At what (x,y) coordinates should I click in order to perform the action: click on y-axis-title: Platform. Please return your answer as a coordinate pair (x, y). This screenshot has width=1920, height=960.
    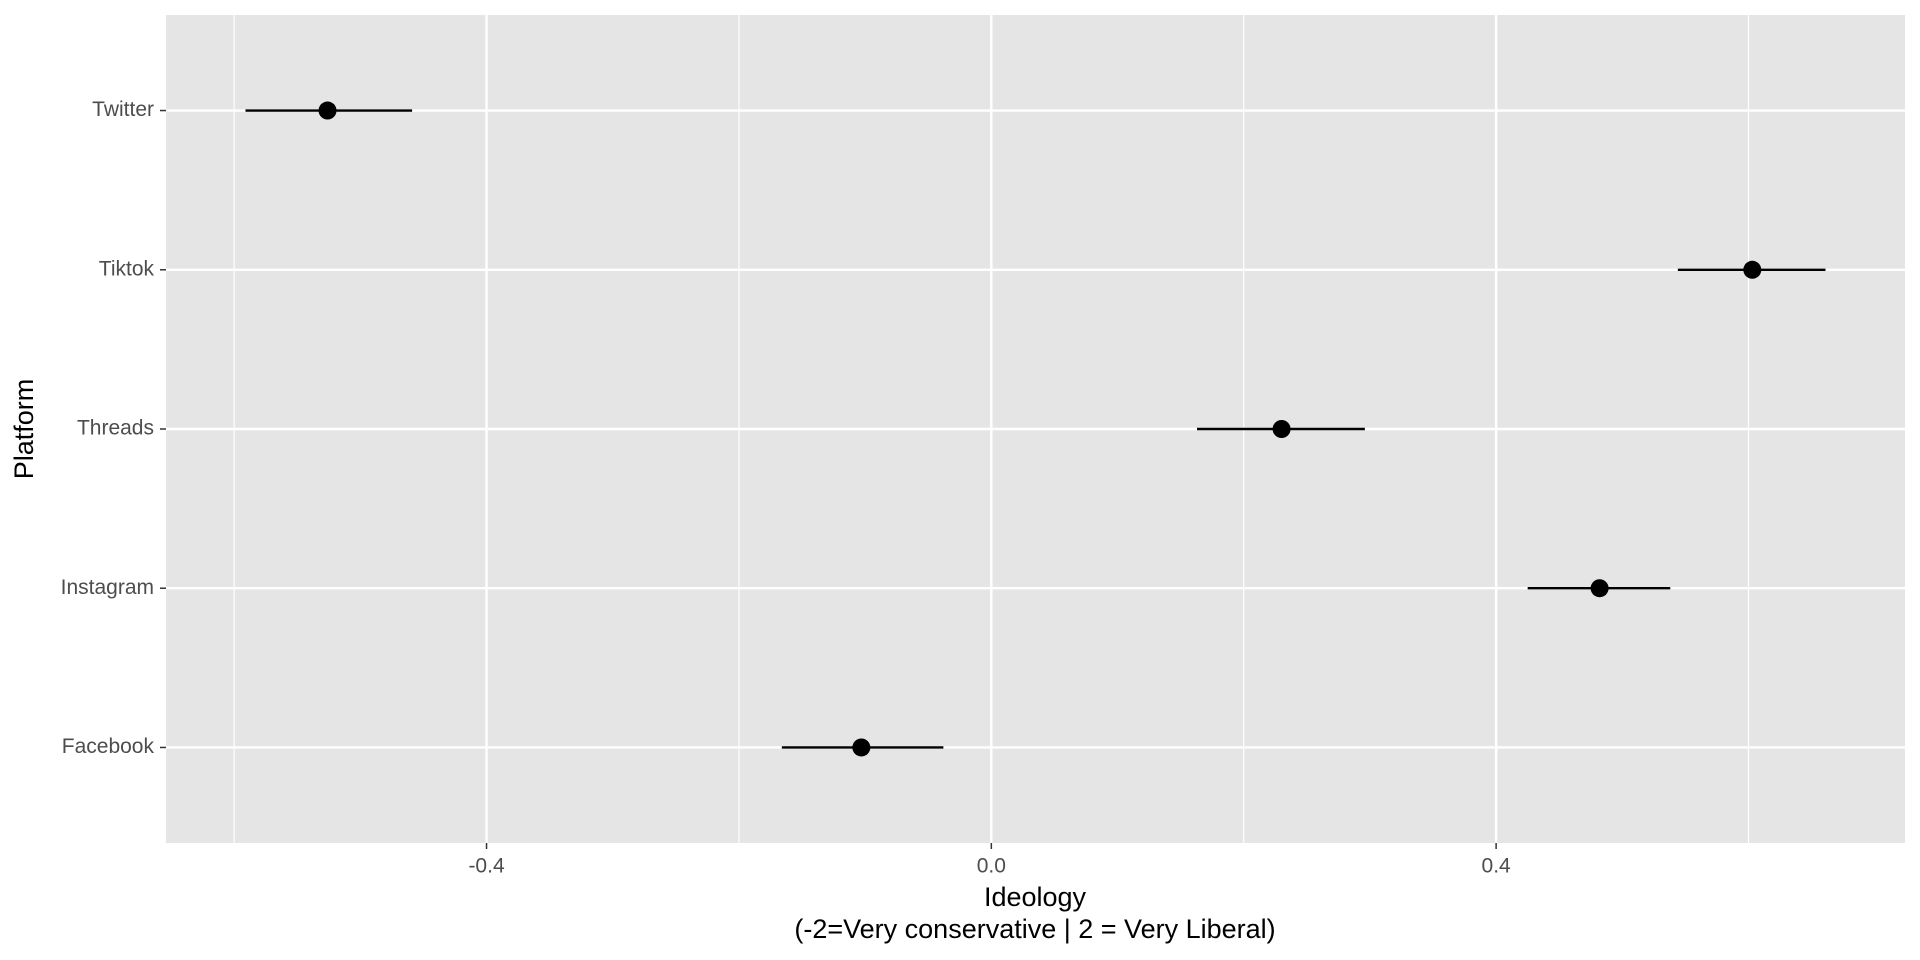
    Looking at the image, I should click on (24, 429).